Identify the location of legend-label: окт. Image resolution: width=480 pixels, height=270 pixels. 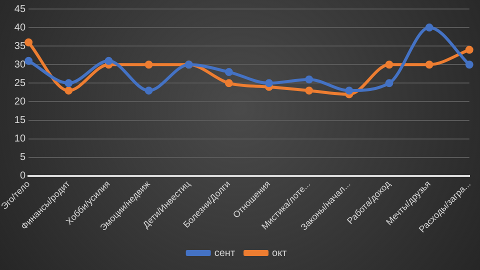
(280, 253).